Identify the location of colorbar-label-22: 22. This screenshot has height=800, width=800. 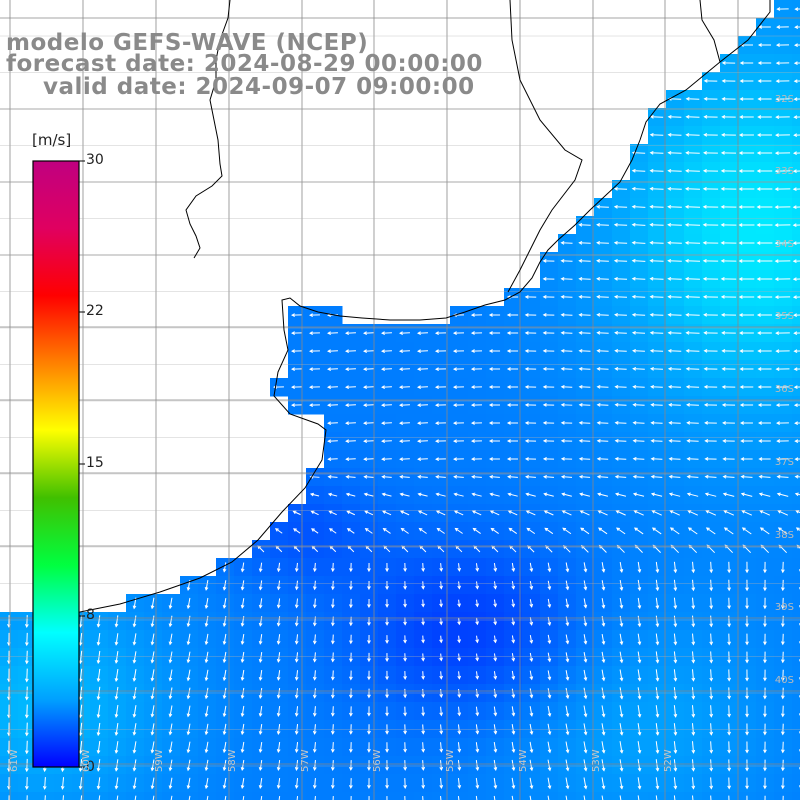
(95, 311).